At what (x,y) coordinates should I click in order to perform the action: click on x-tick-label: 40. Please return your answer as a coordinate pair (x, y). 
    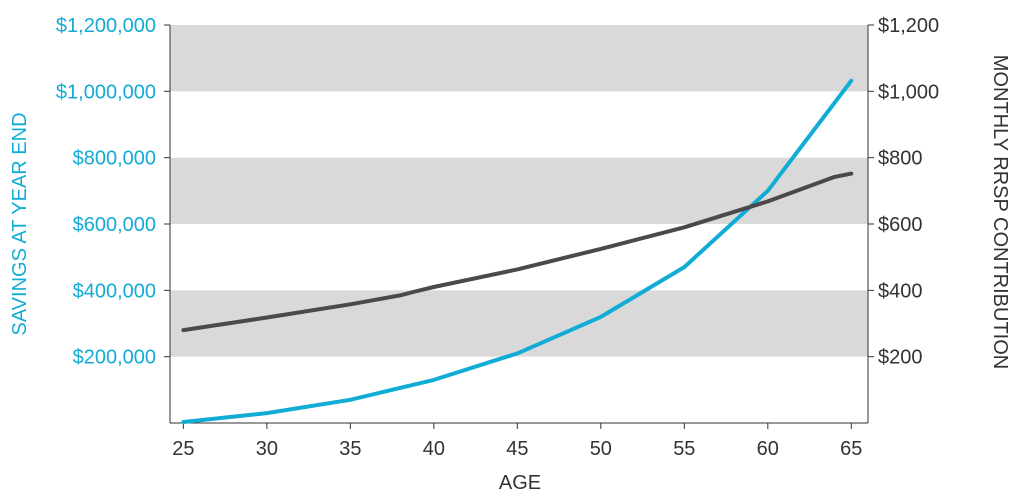
    Looking at the image, I should click on (434, 449).